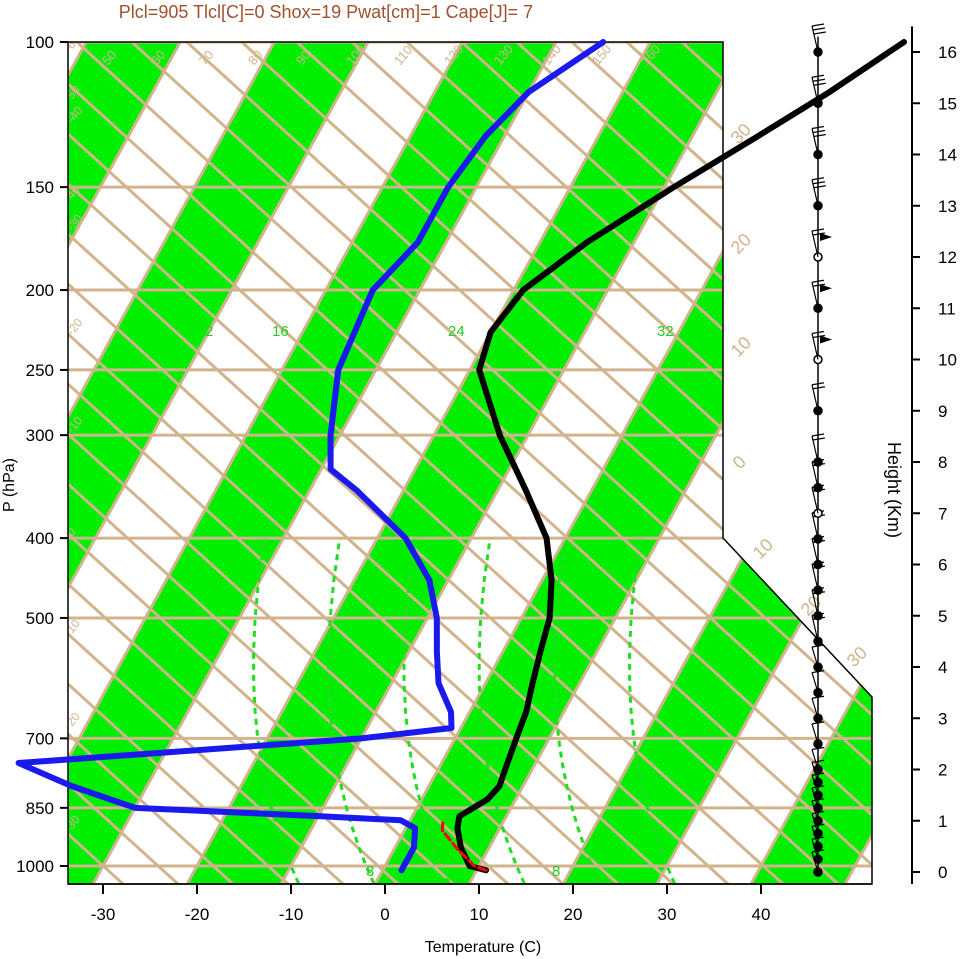 This screenshot has width=961, height=959. What do you see at coordinates (942, 513) in the screenshot?
I see `height-tick-label: 7` at bounding box center [942, 513].